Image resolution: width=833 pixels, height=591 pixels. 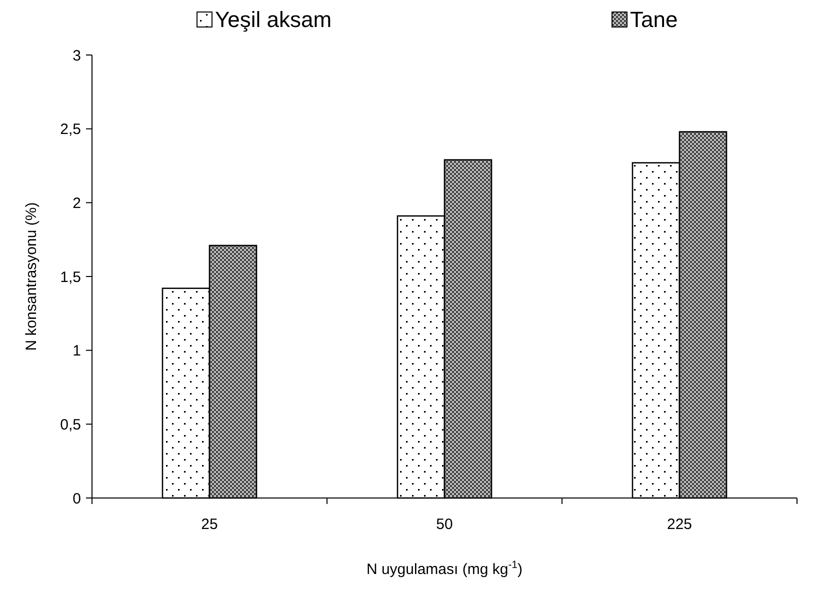 I want to click on y-tick-label: 1, so click(x=76, y=351).